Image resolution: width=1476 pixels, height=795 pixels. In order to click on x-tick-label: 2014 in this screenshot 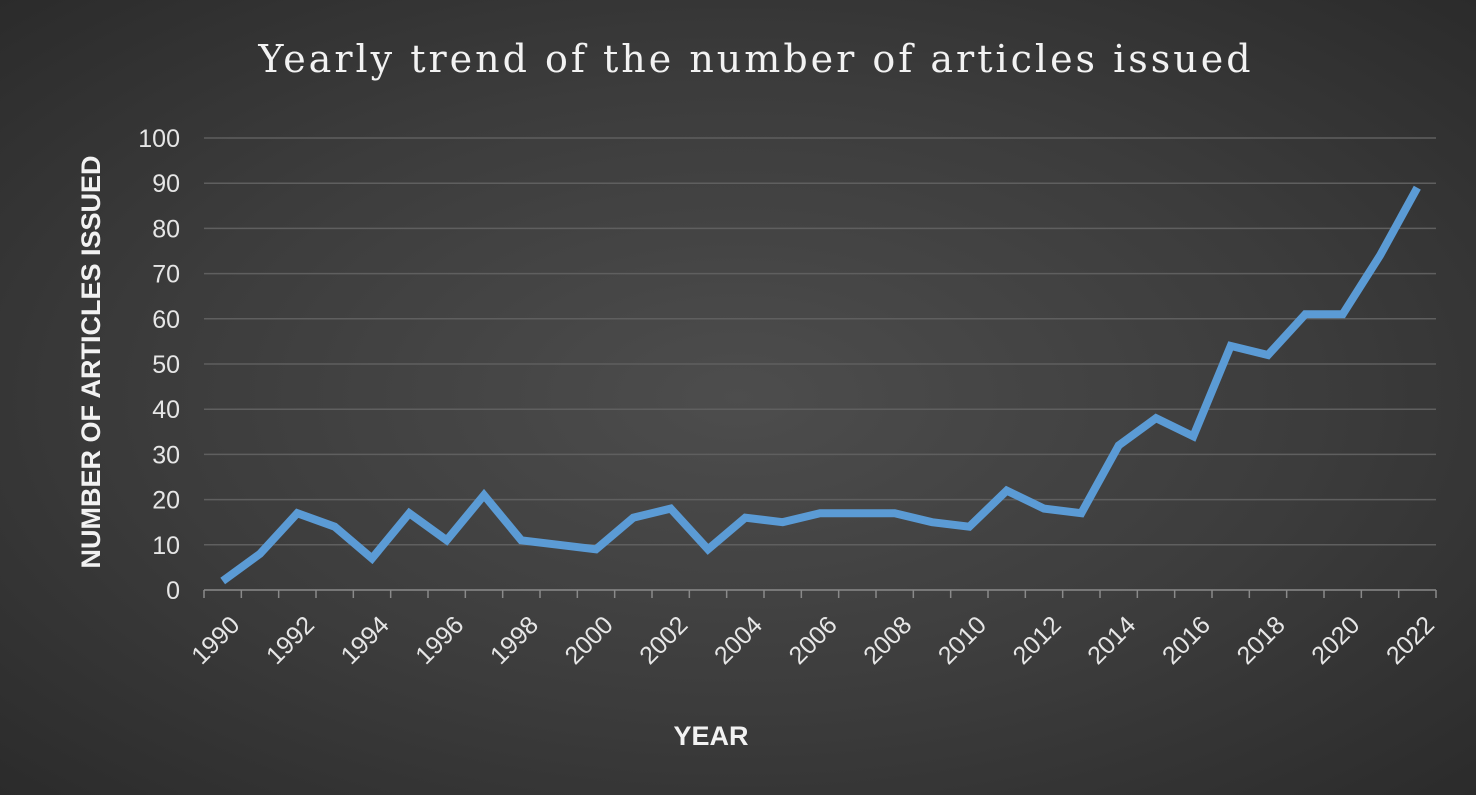, I will do `click(1111, 640)`.